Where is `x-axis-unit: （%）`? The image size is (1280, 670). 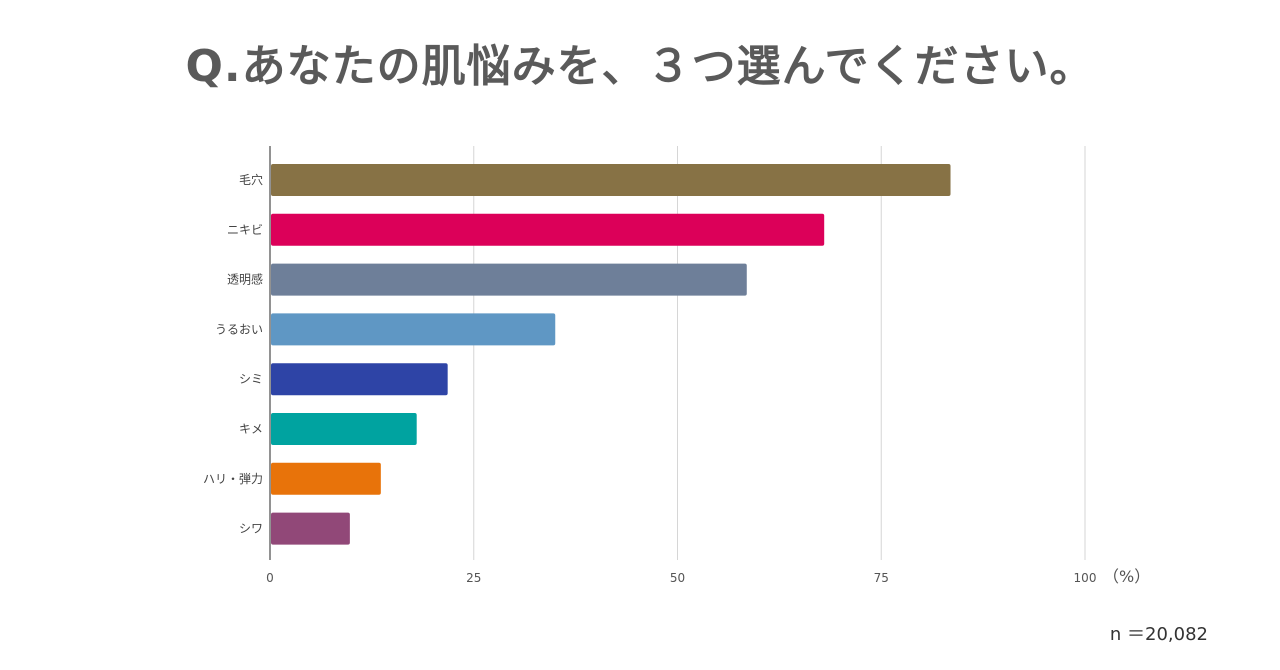
x-axis-unit: （%） is located at coordinates (1126, 576).